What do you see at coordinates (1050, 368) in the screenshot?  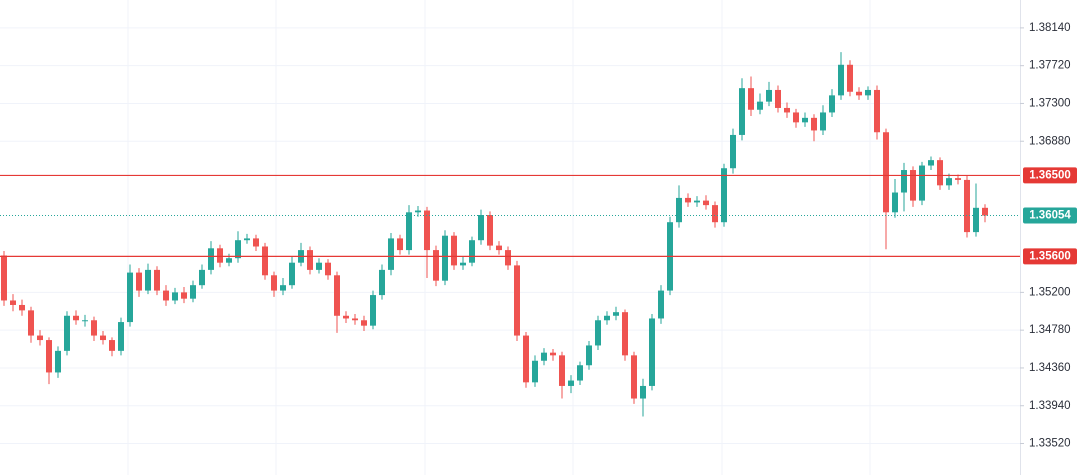 I see `y-tick-label: 1.34360` at bounding box center [1050, 368].